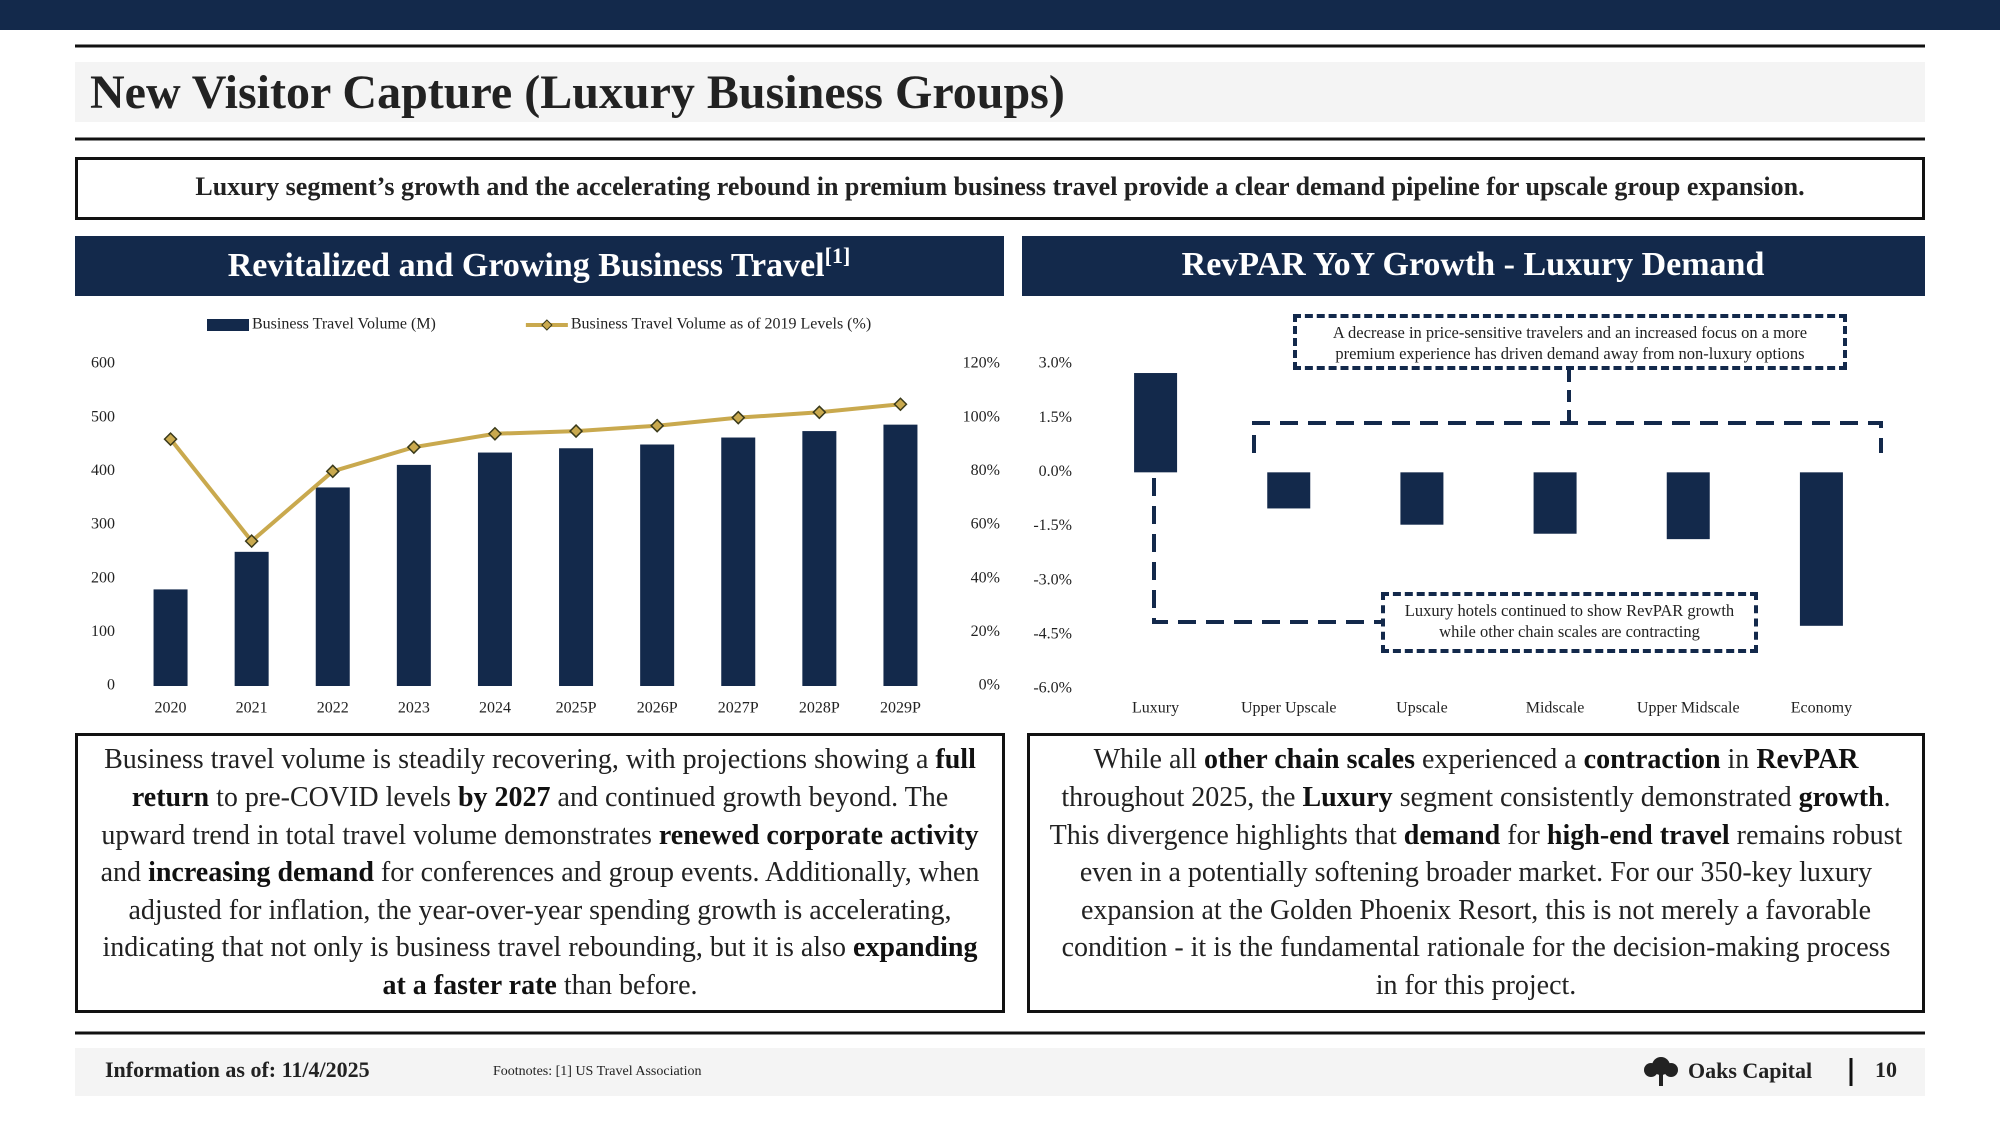 This screenshot has height=1125, width=2000. Describe the element at coordinates (985, 577) in the screenshot. I see `y2-tick-label: 40%` at that location.